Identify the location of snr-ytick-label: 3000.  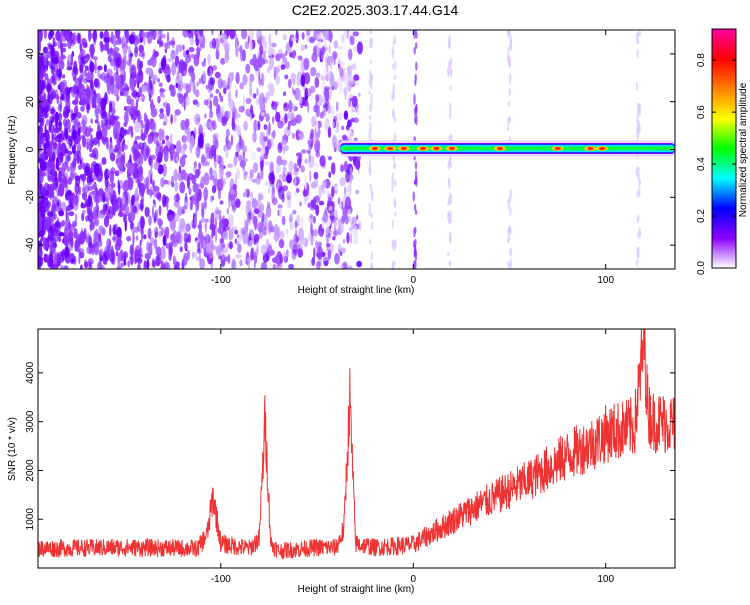
(30, 421).